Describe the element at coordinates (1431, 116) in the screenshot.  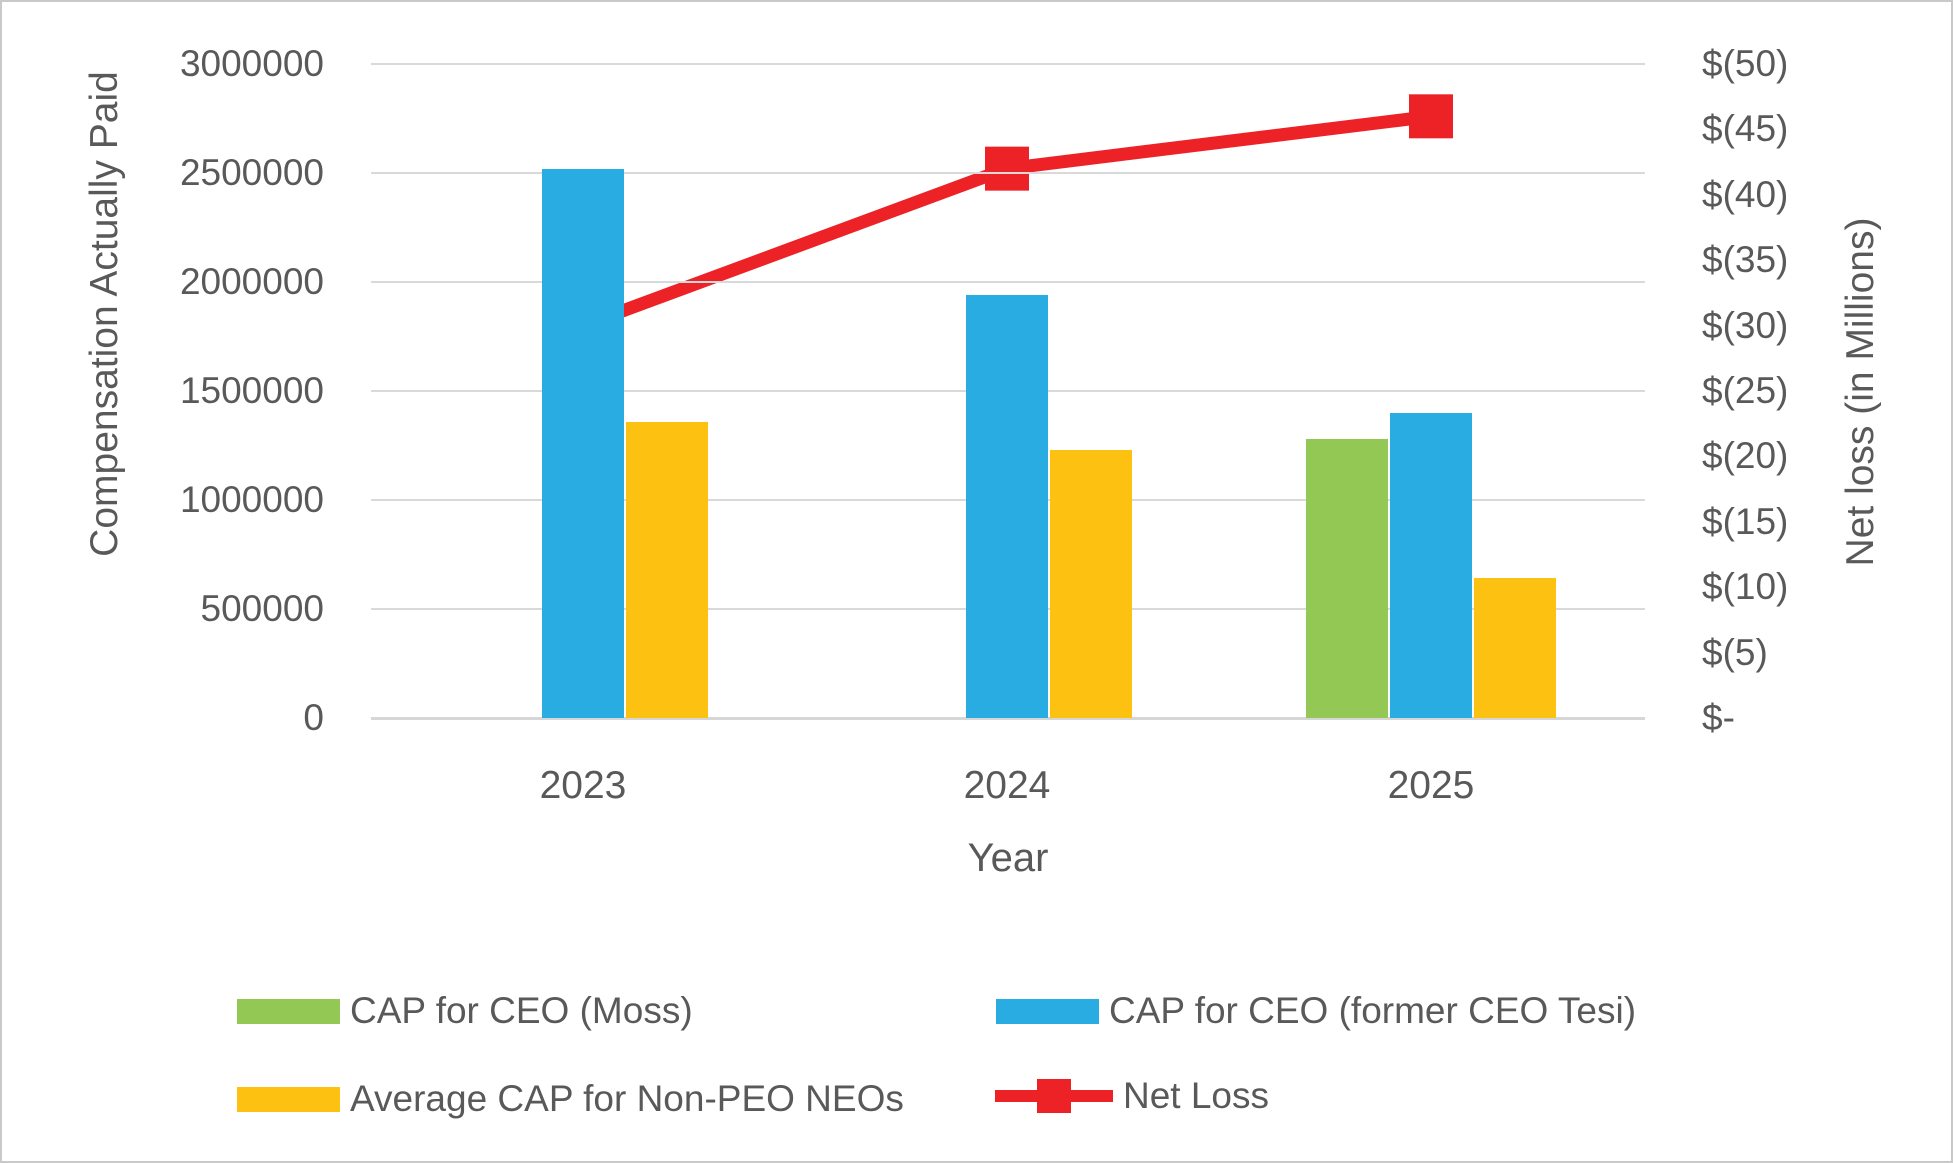
I see `net-loss-marker-2025` at that location.